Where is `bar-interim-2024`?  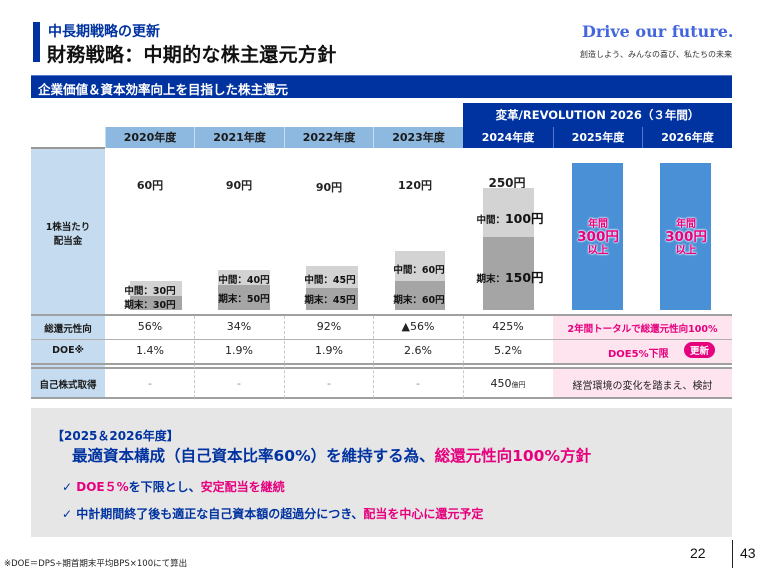
bar-interim-2024 is located at coordinates (508, 212).